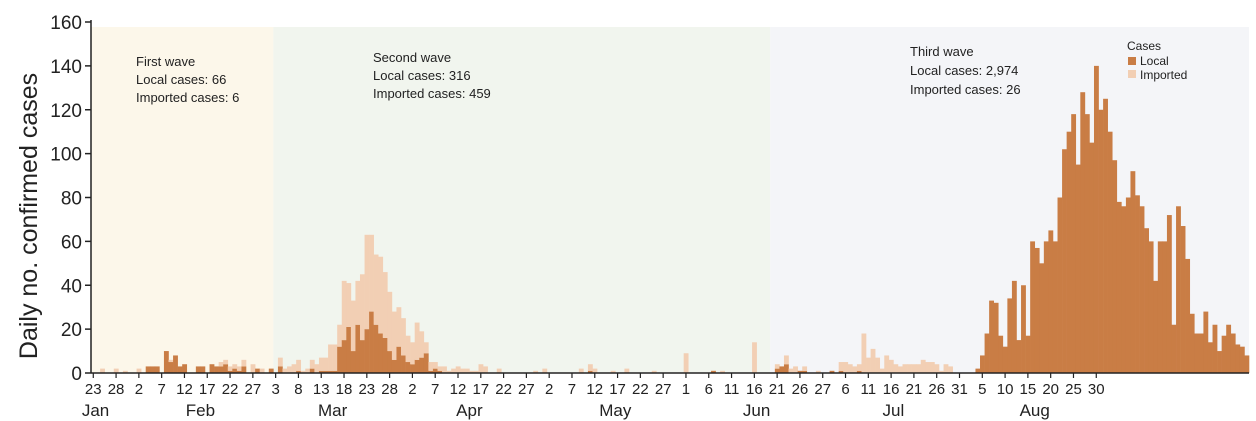 This screenshot has height=421, width=1256. Describe the element at coordinates (389, 389) in the screenshot. I see `x-tick-label: 28` at that location.